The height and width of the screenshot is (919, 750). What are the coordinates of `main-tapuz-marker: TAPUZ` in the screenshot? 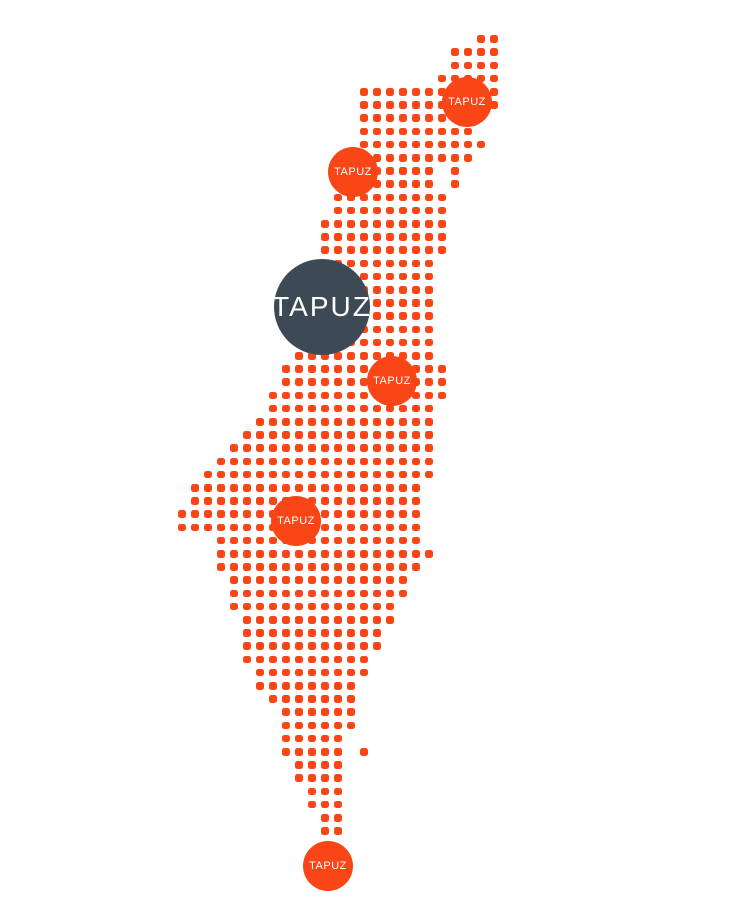 It's located at (321, 307).